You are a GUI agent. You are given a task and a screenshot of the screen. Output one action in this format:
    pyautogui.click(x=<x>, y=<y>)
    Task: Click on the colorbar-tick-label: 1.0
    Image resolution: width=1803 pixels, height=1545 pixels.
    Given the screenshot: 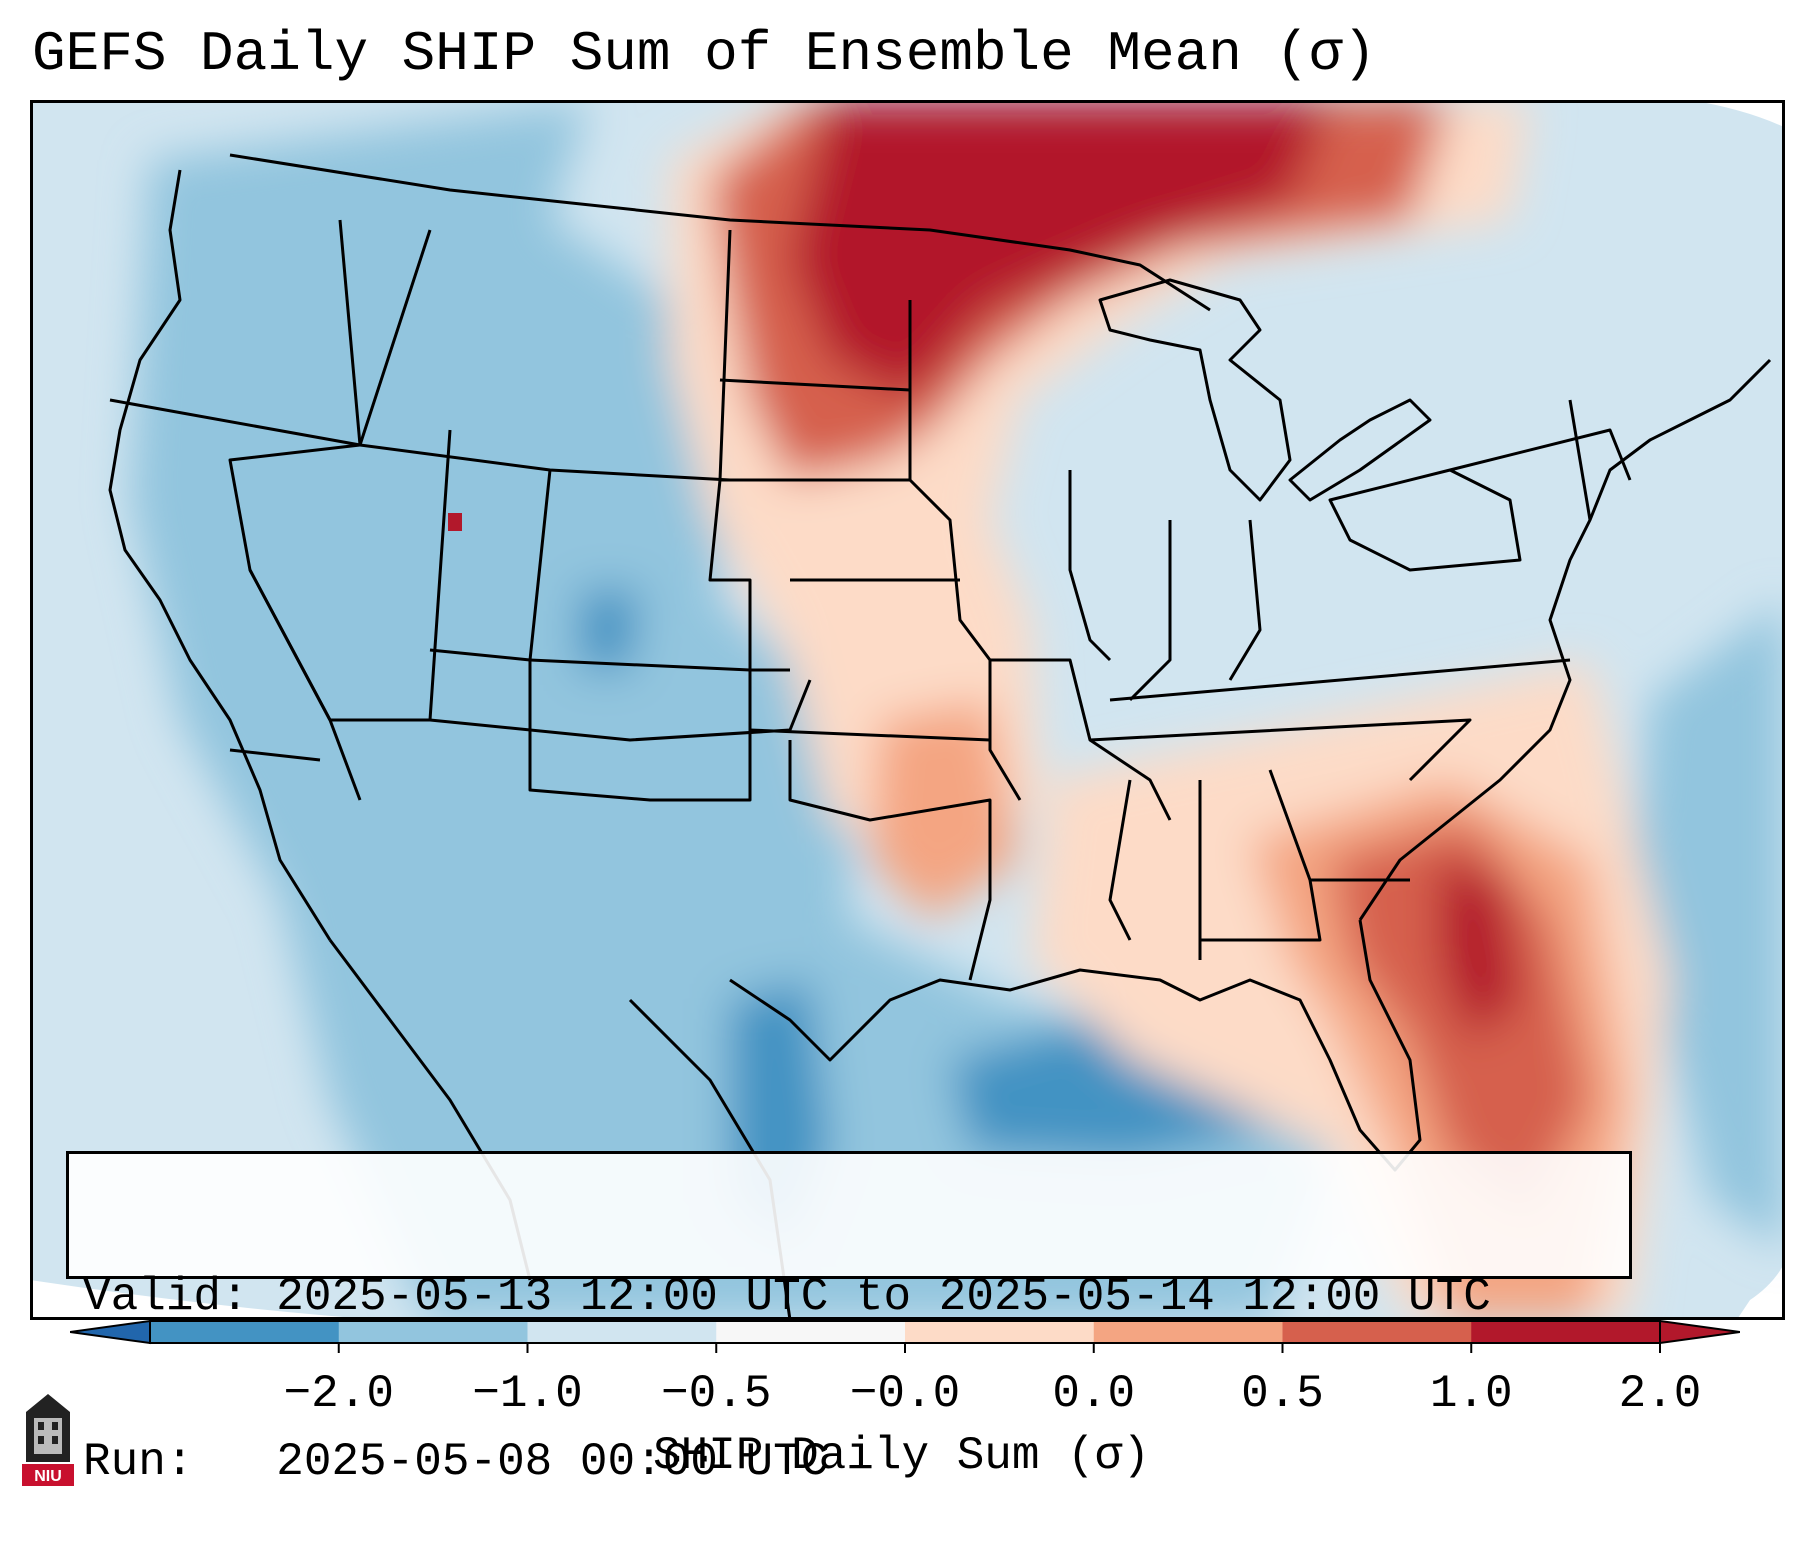 What is the action you would take?
    pyautogui.click(x=1471, y=1394)
    